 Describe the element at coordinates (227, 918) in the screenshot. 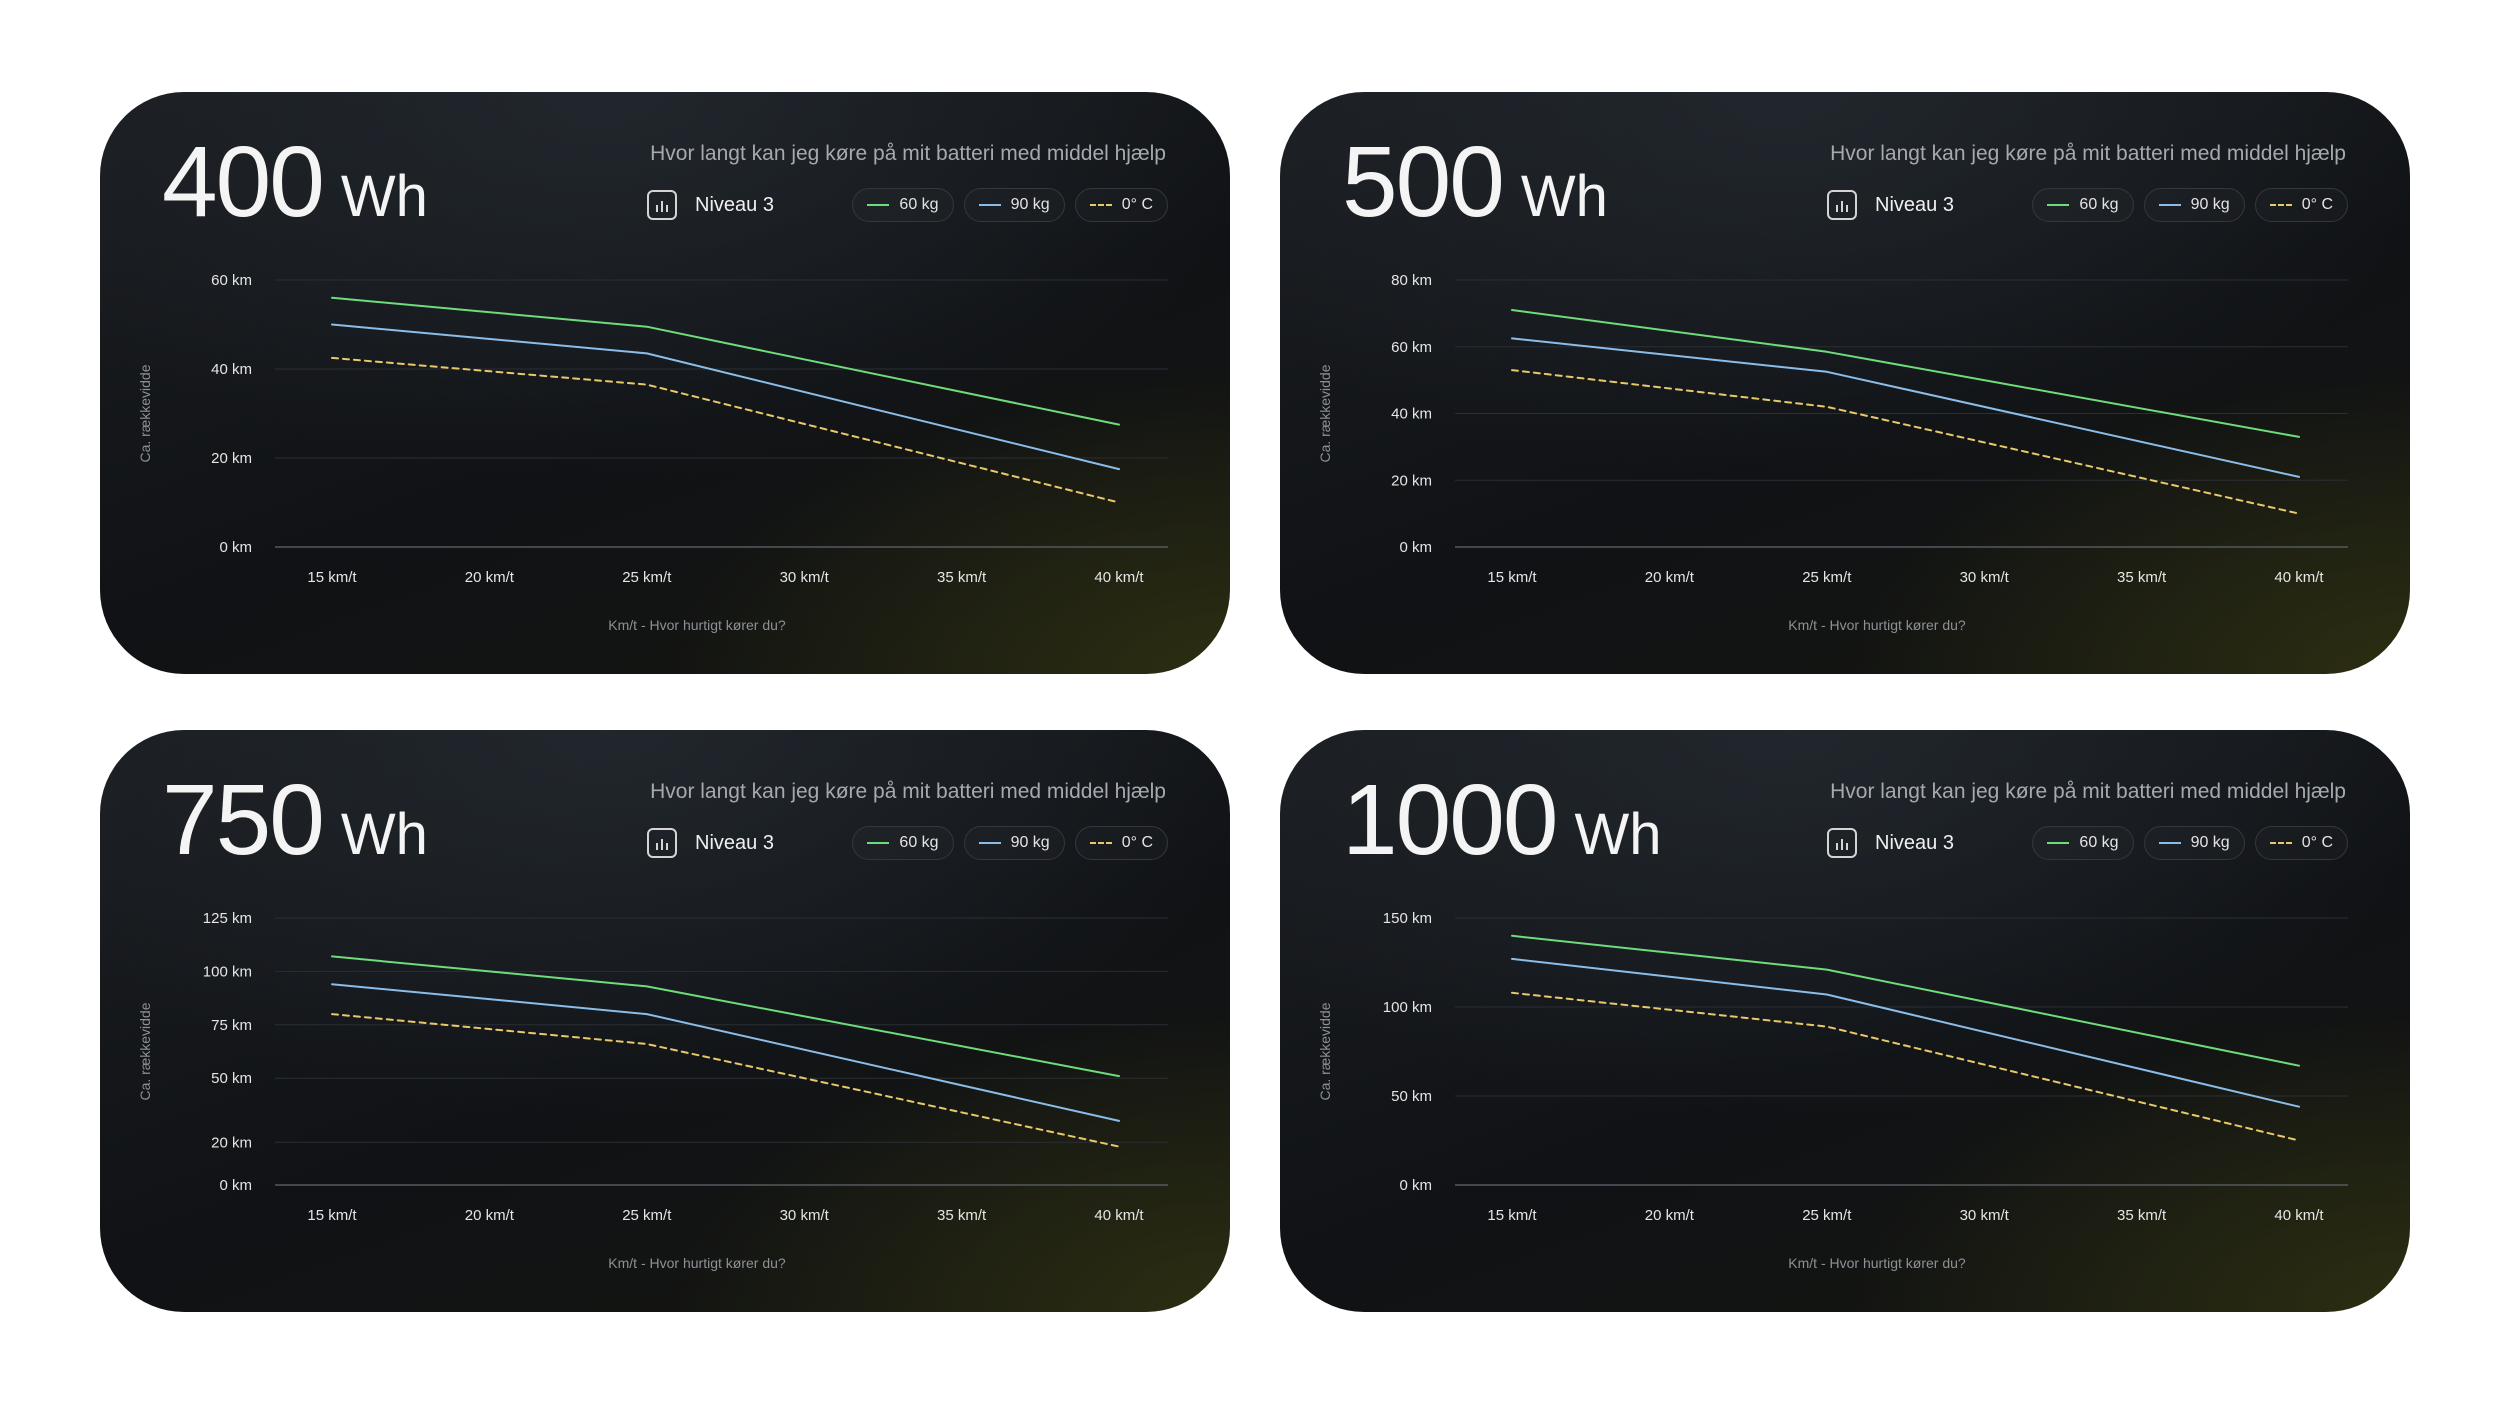

I see `y-tick-label: 125 km` at that location.